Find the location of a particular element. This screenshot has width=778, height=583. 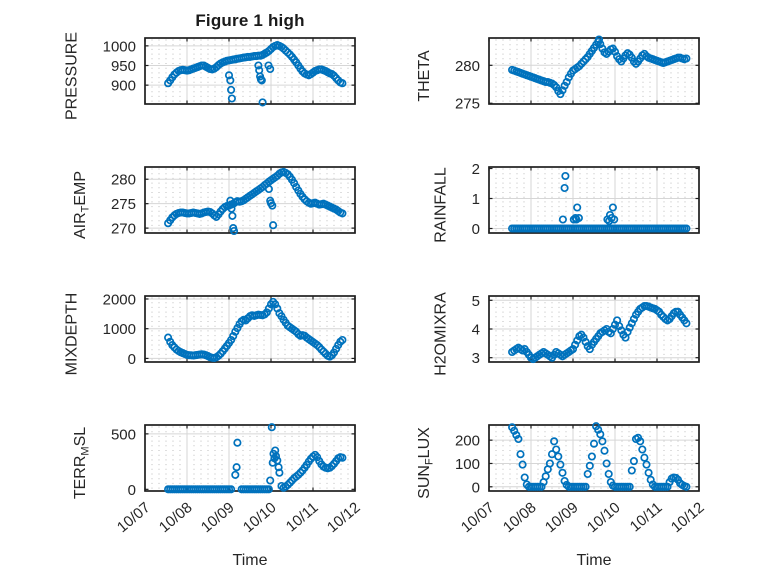

y-axis-label: SUNFLUX is located at coordinates (426, 463).